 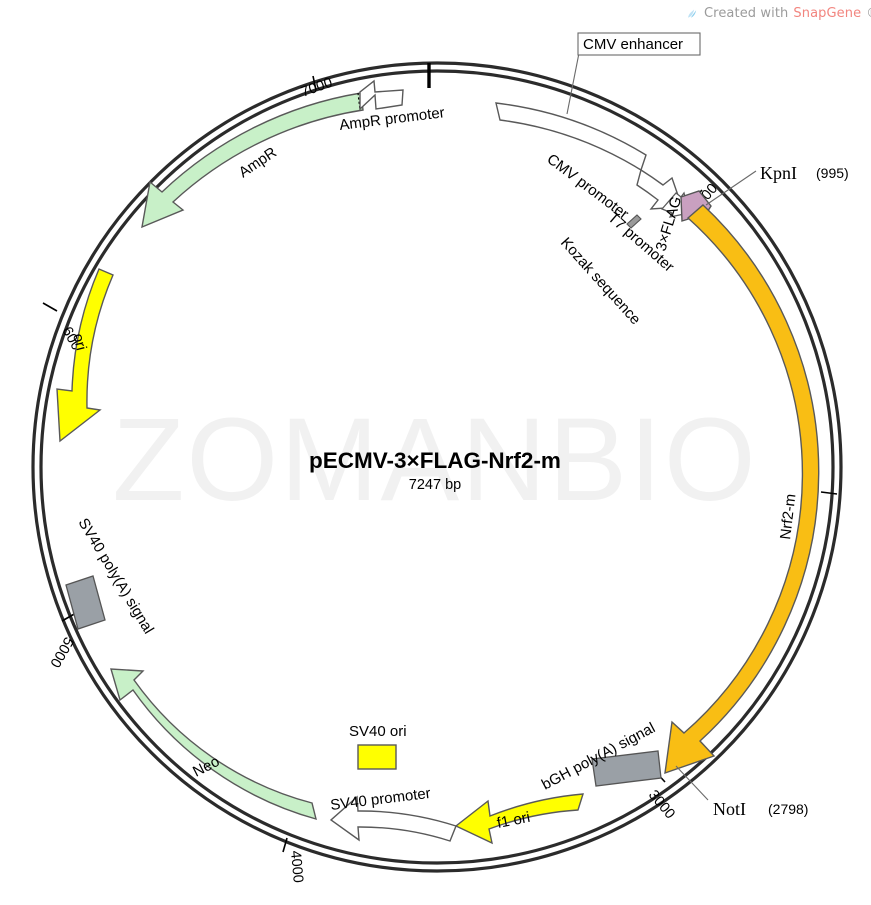 I want to click on enzyme-labels: KpnI (995) NotI (2798), so click(x=781, y=491).